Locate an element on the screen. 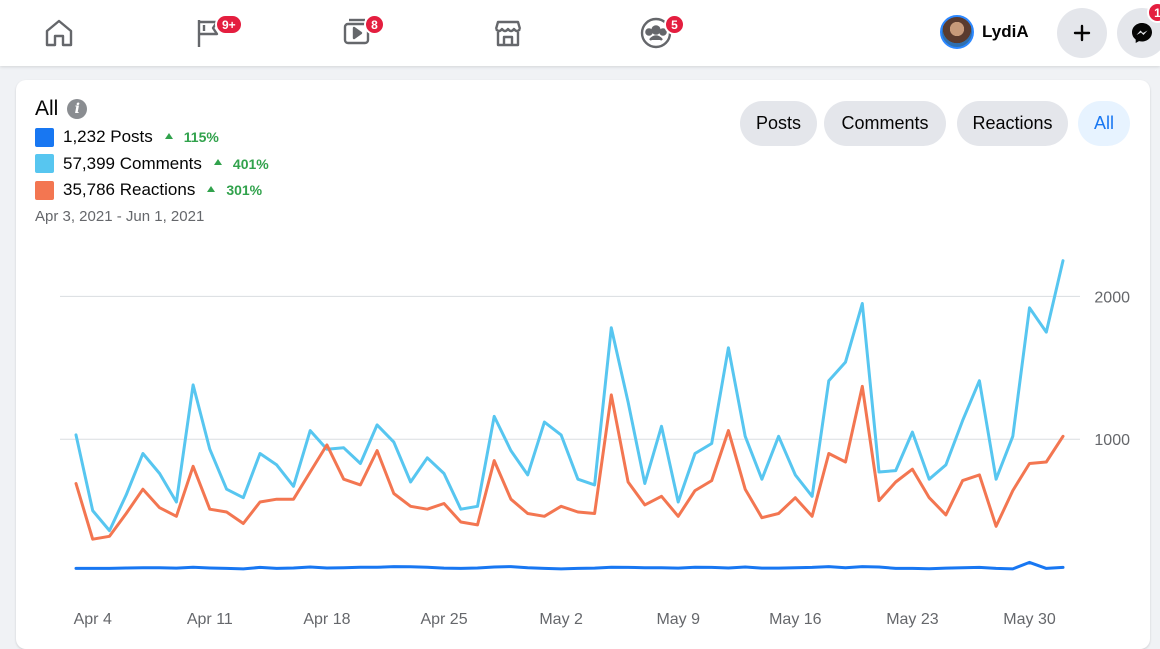  create-button is located at coordinates (1082, 33).